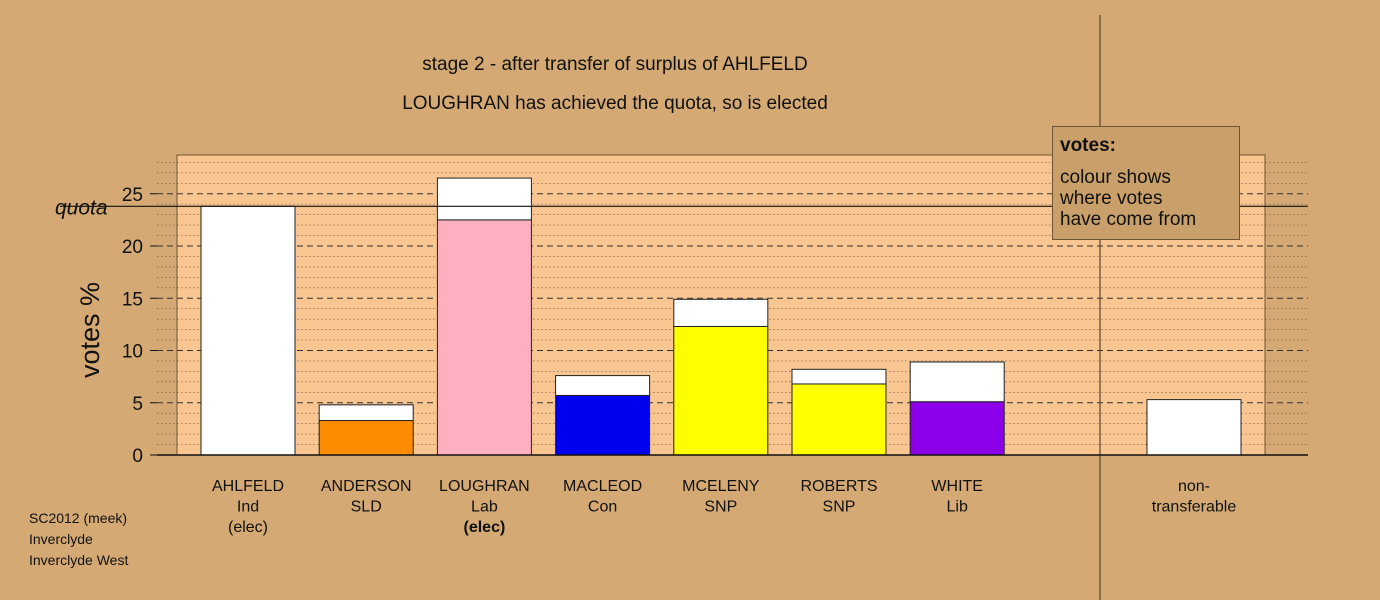 The height and width of the screenshot is (600, 1380). I want to click on bar-transfer-mceleny, so click(721, 312).